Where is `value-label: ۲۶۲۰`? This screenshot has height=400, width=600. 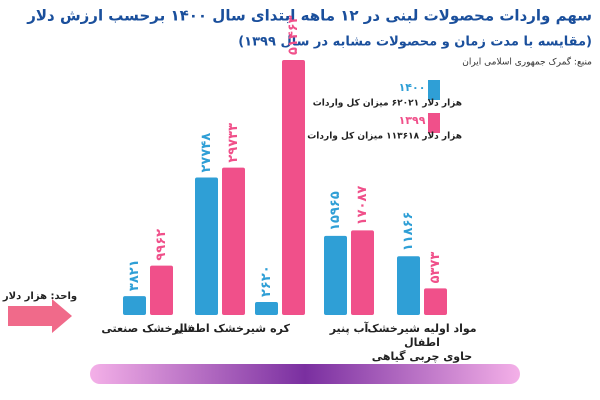
value-label: ۲۶۲۰ is located at coordinates (266, 281).